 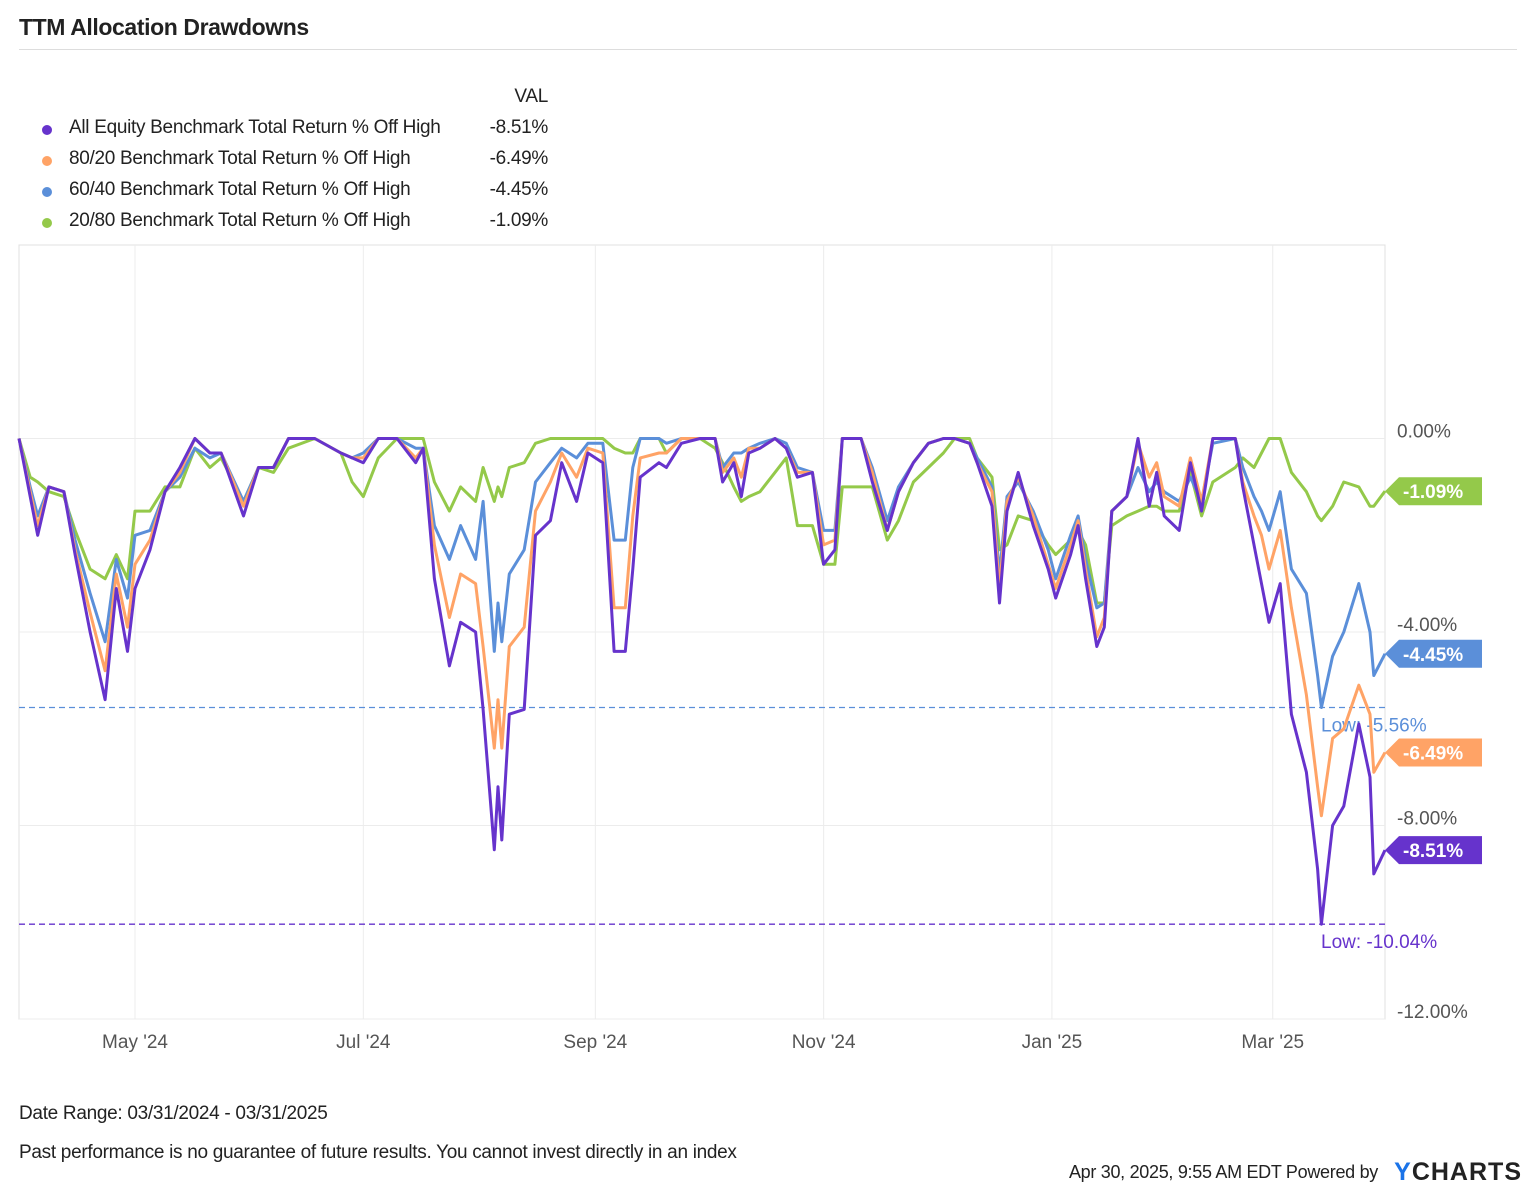 What do you see at coordinates (1427, 625) in the screenshot?
I see `y-tick-label: -4.00%` at bounding box center [1427, 625].